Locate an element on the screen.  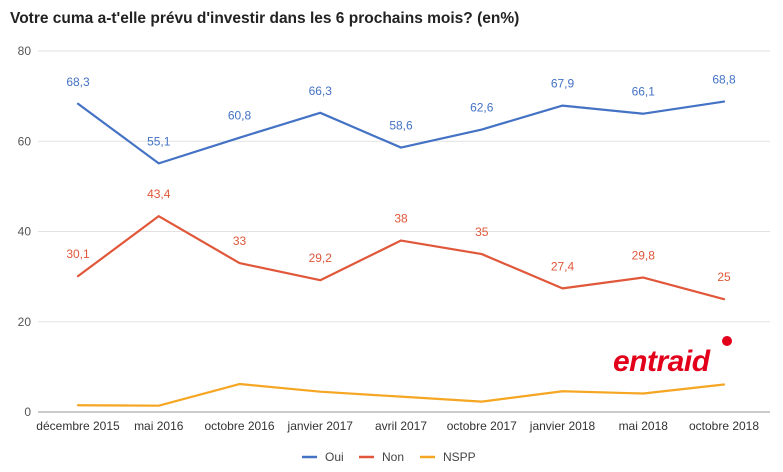
logo-dot is located at coordinates (727, 341).